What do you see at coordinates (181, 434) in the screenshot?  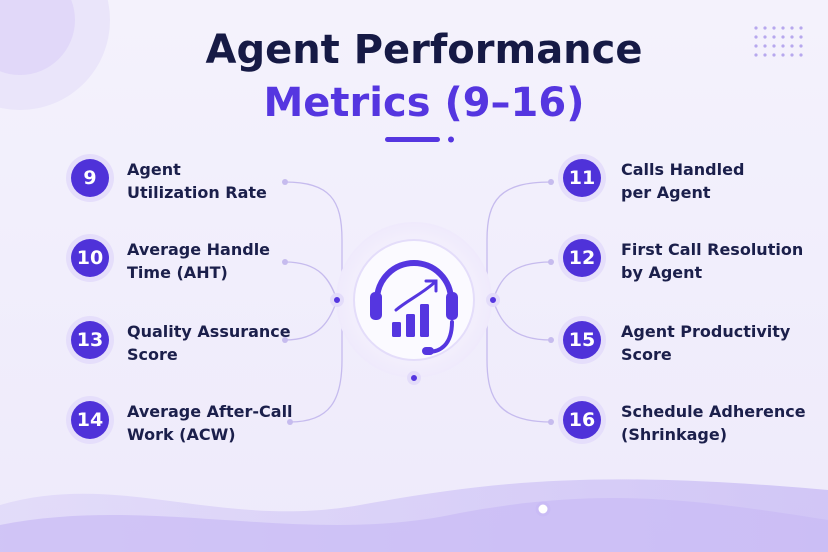 I see `item-label: Work (ACW)` at bounding box center [181, 434].